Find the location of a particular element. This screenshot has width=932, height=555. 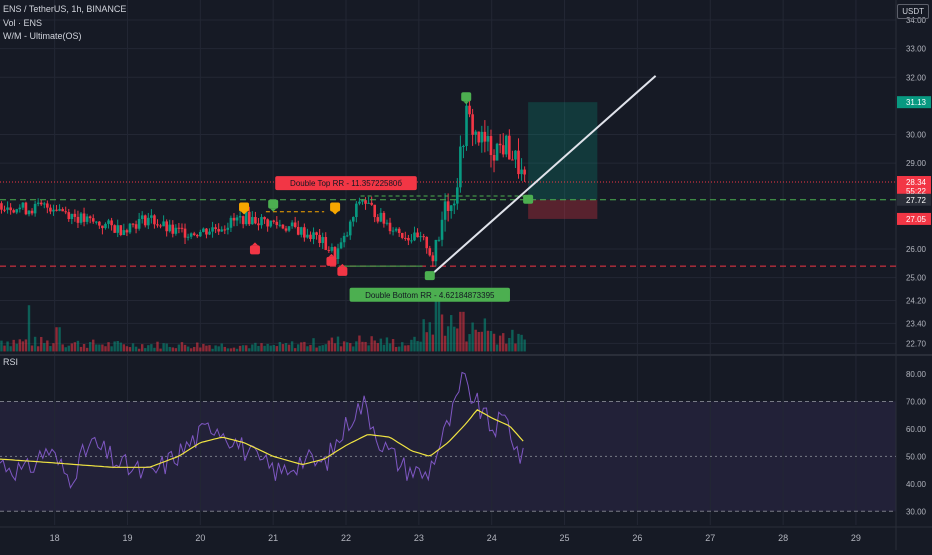

time-tick-label-8: 26 is located at coordinates (637, 538).